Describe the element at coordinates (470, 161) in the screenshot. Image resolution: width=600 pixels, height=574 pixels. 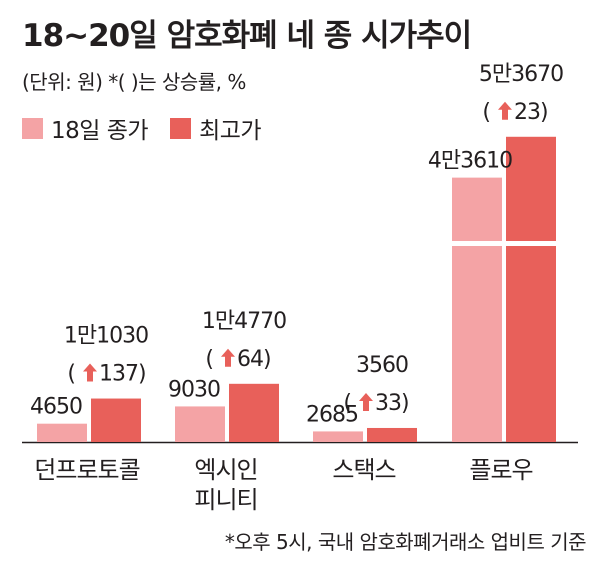
I see `data-label-close-3: 4만3610` at that location.